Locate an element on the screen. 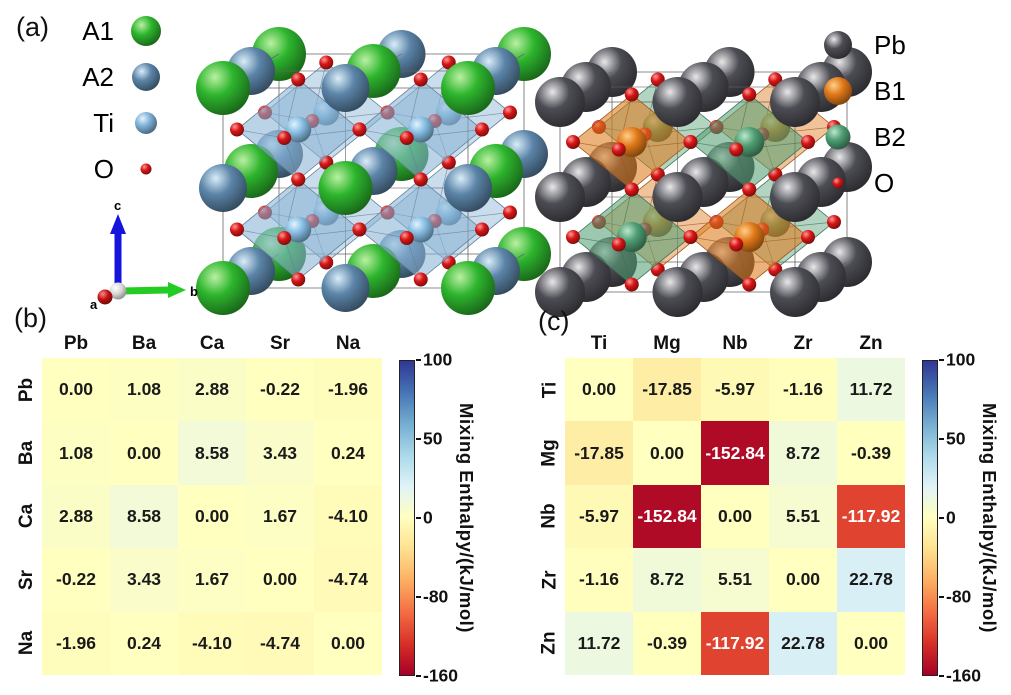 Image resolution: width=1011 pixels, height=695 pixels. colorbar-tick-50: 50 is located at coordinates (956, 438).